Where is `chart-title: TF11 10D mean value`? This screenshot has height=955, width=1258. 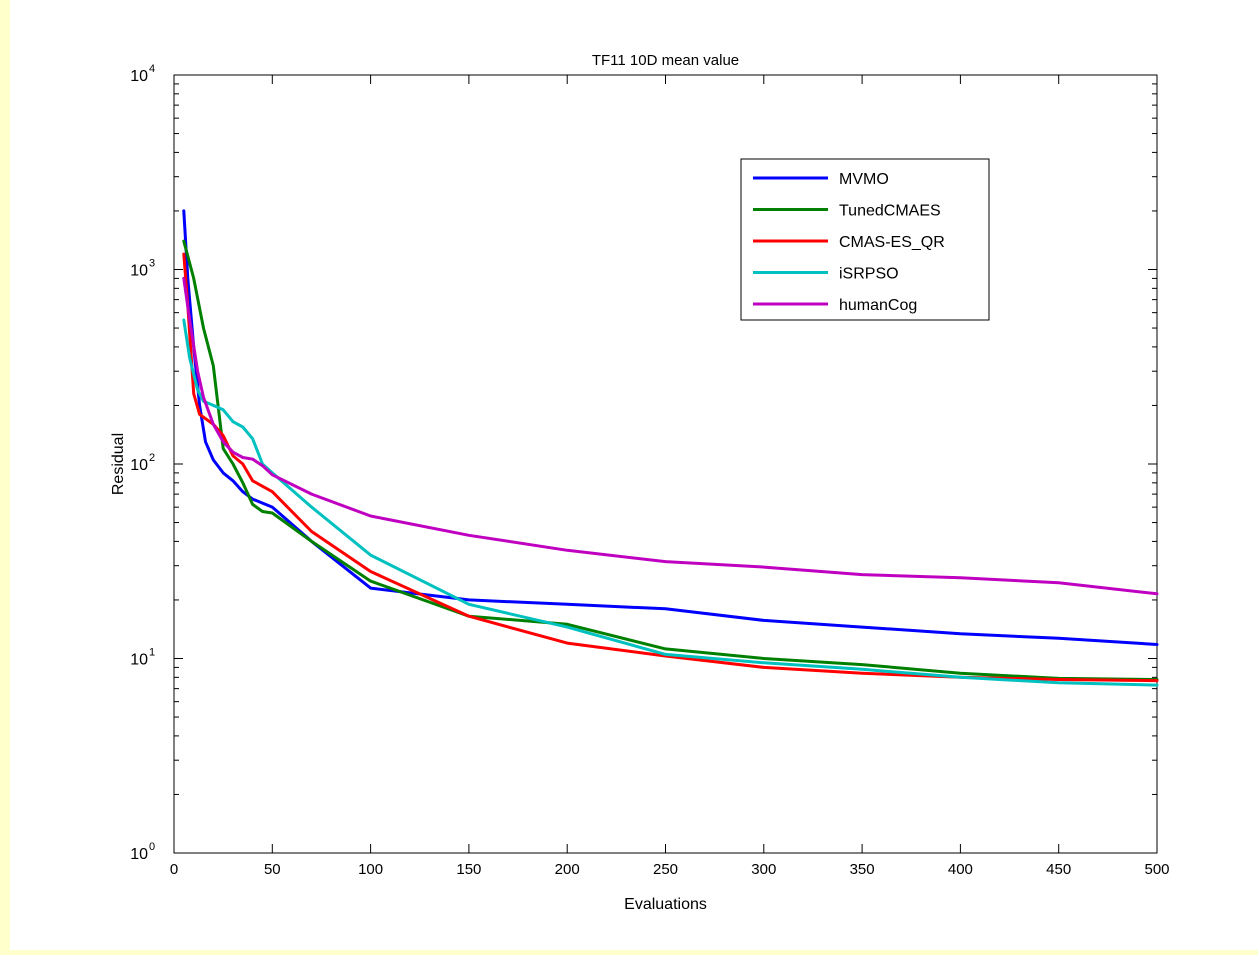
chart-title: TF11 10D mean value is located at coordinates (665, 60).